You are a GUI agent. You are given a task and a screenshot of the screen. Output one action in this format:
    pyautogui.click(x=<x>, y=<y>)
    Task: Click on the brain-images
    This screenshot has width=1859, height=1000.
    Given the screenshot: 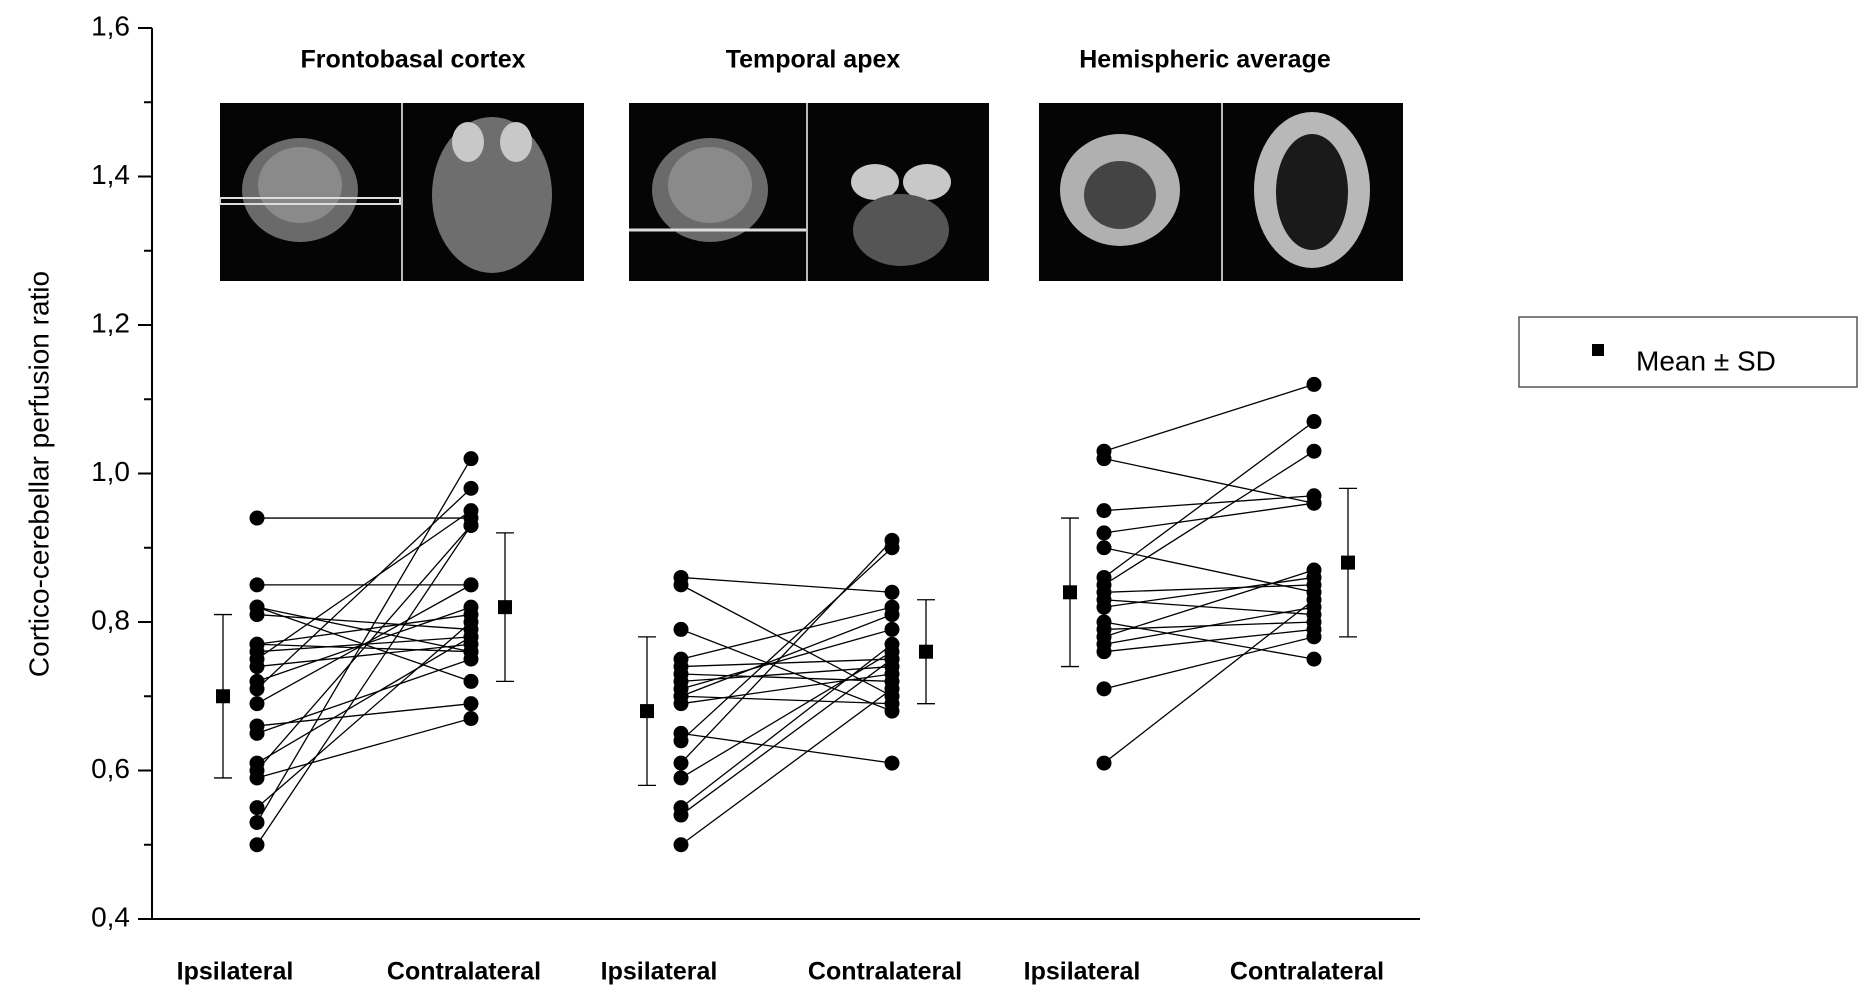 What is the action you would take?
    pyautogui.click(x=811, y=192)
    